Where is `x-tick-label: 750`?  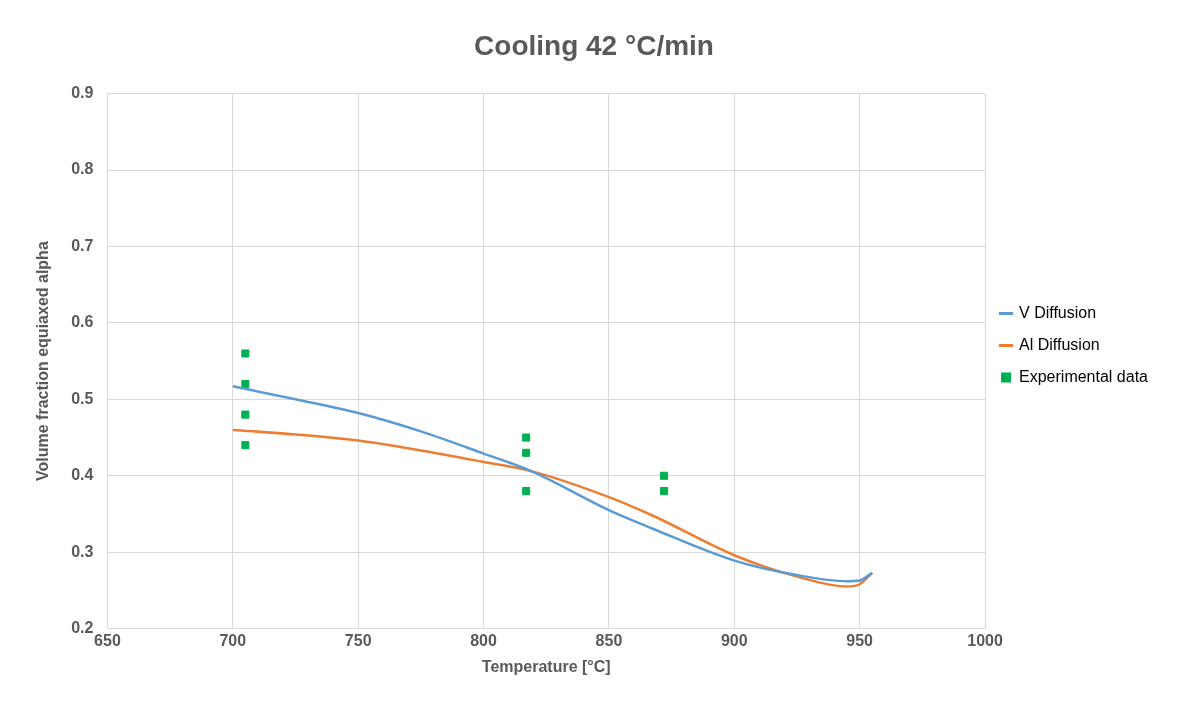 x-tick-label: 750 is located at coordinates (358, 640).